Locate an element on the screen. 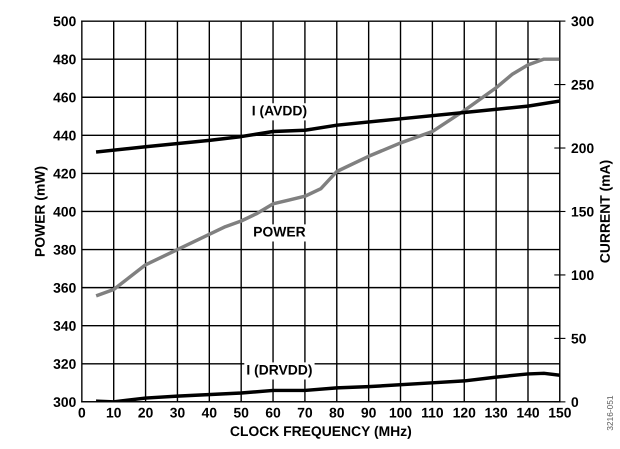 The image size is (620, 449). y2-tick-label: 150 is located at coordinates (583, 211).